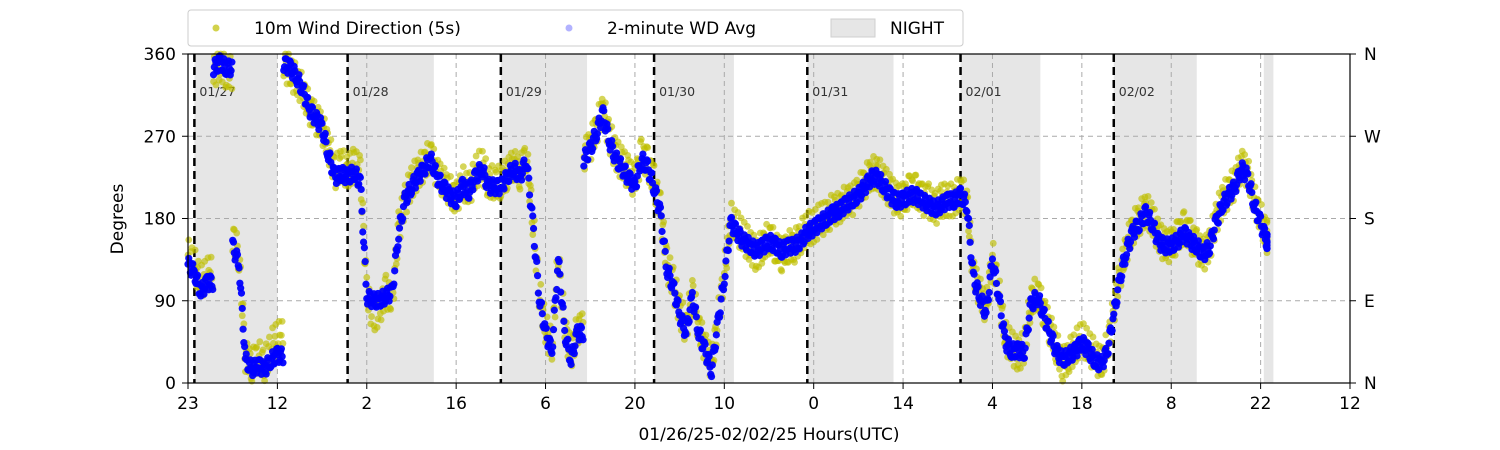 This screenshot has height=450, width=1500. Describe the element at coordinates (724, 404) in the screenshot. I see `x-tick-label: 10` at that location.